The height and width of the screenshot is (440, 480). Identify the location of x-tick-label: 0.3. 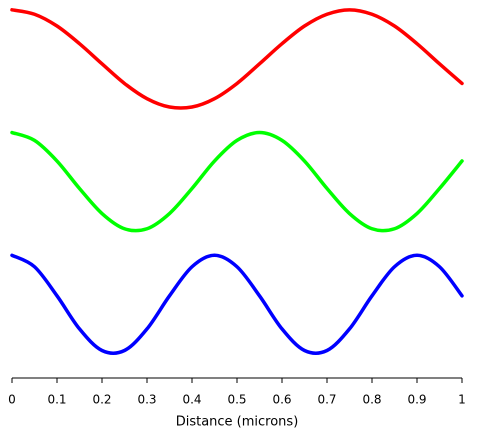
(146, 400).